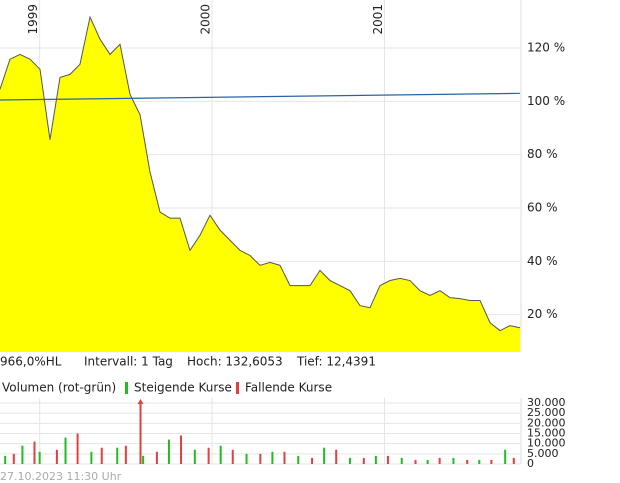 Image resolution: width=620 pixels, height=483 pixels. I want to click on y-tick-label: 80 %, so click(542, 154).